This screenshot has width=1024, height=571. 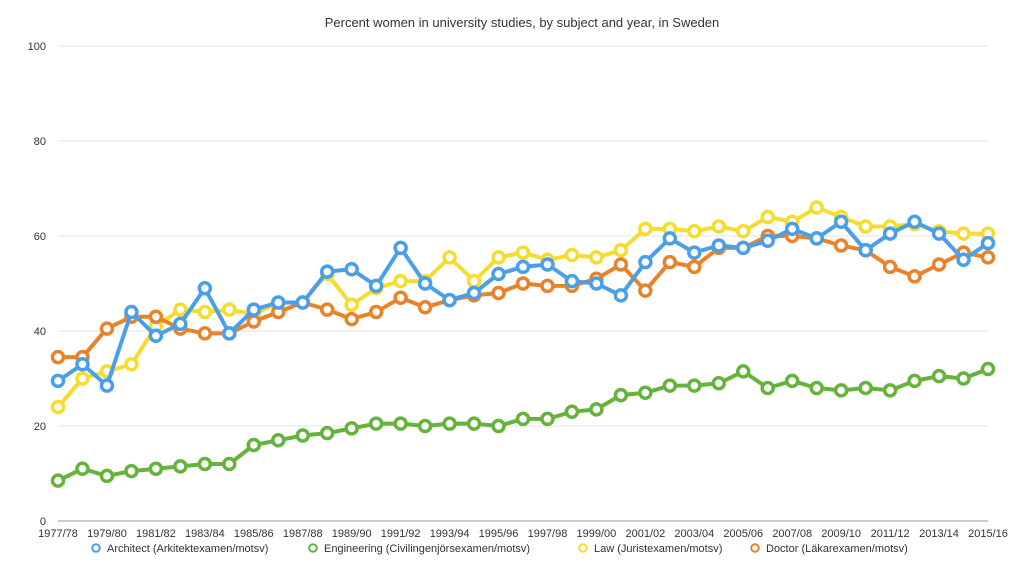 I want to click on x-tick-label: 2011/12, so click(x=890, y=534).